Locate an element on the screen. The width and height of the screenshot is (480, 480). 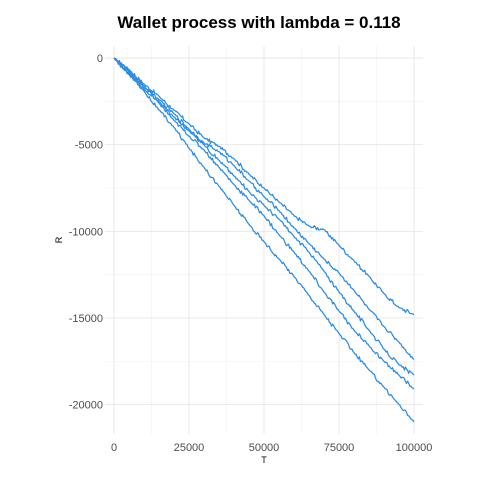
y-tick-label: -10000 is located at coordinates (86, 232).